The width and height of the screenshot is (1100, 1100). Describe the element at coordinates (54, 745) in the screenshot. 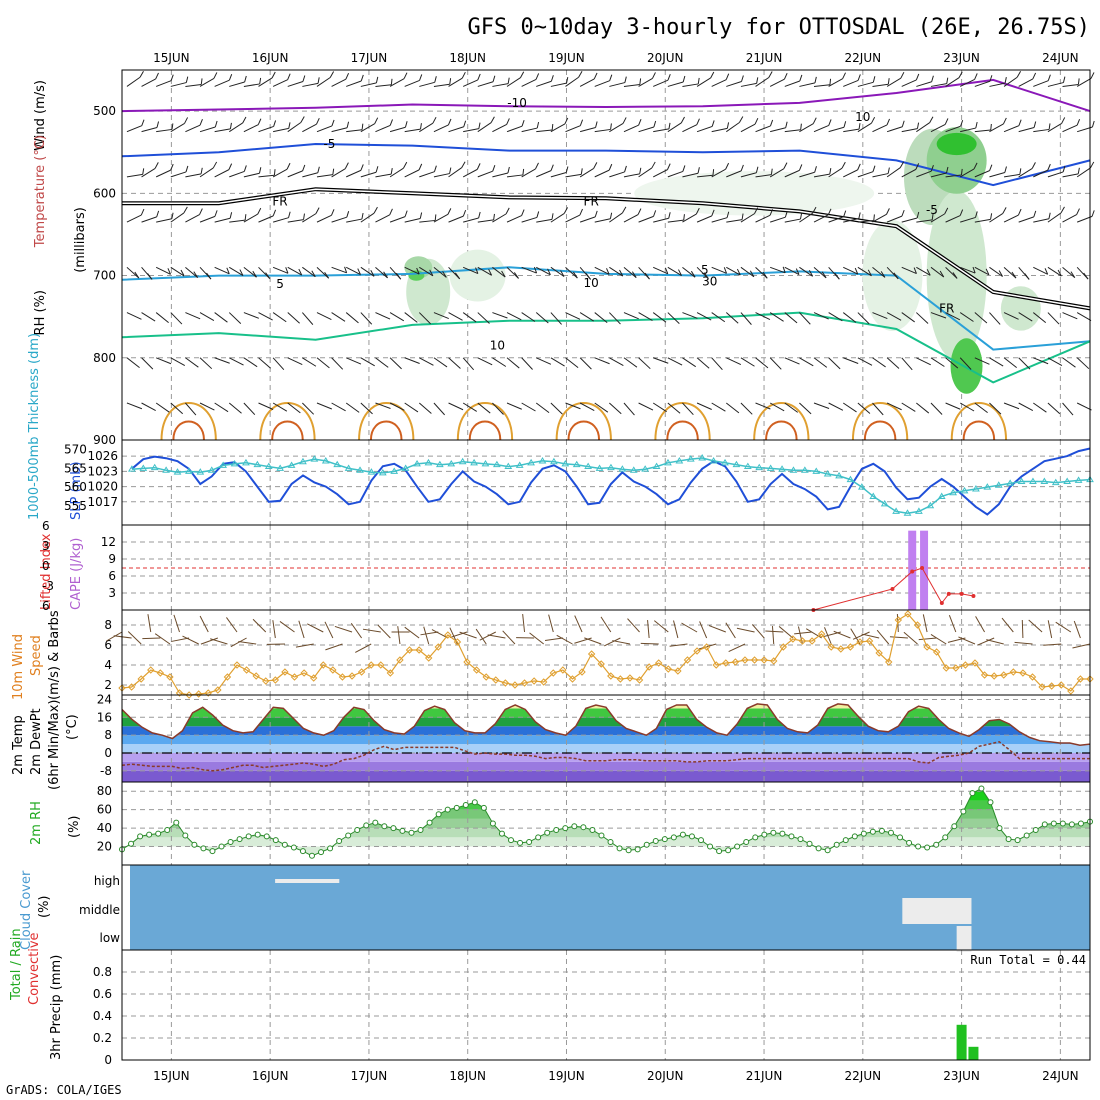

I see `ylabel-temp2m-3: (6hr Min/Max)` at that location.